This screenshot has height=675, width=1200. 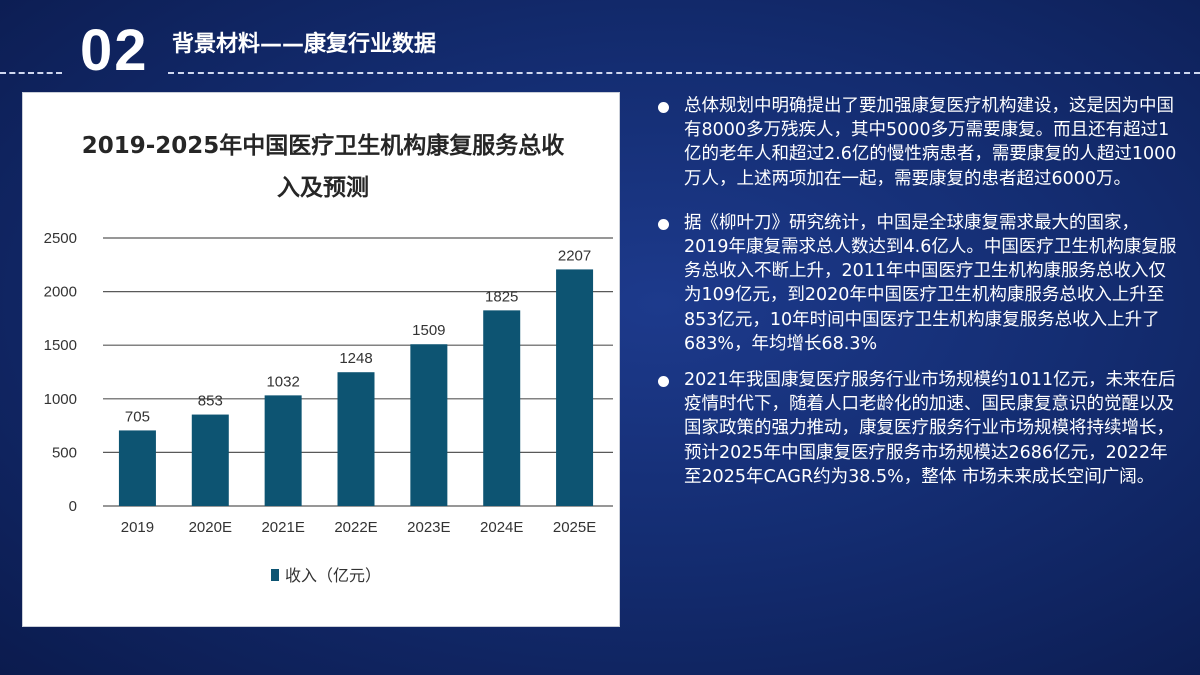 What do you see at coordinates (210, 401) in the screenshot?
I see `data-label: 853` at bounding box center [210, 401].